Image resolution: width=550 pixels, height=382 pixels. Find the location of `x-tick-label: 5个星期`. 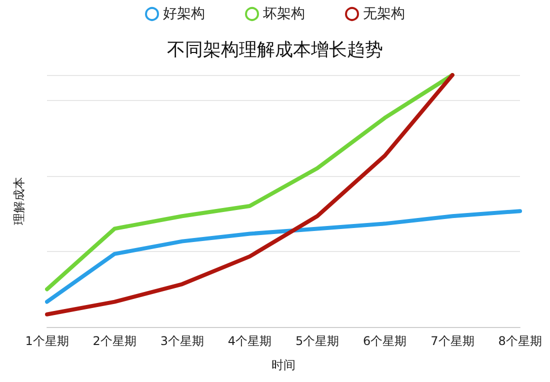

x-tick-label: 5个星期 is located at coordinates (317, 341).